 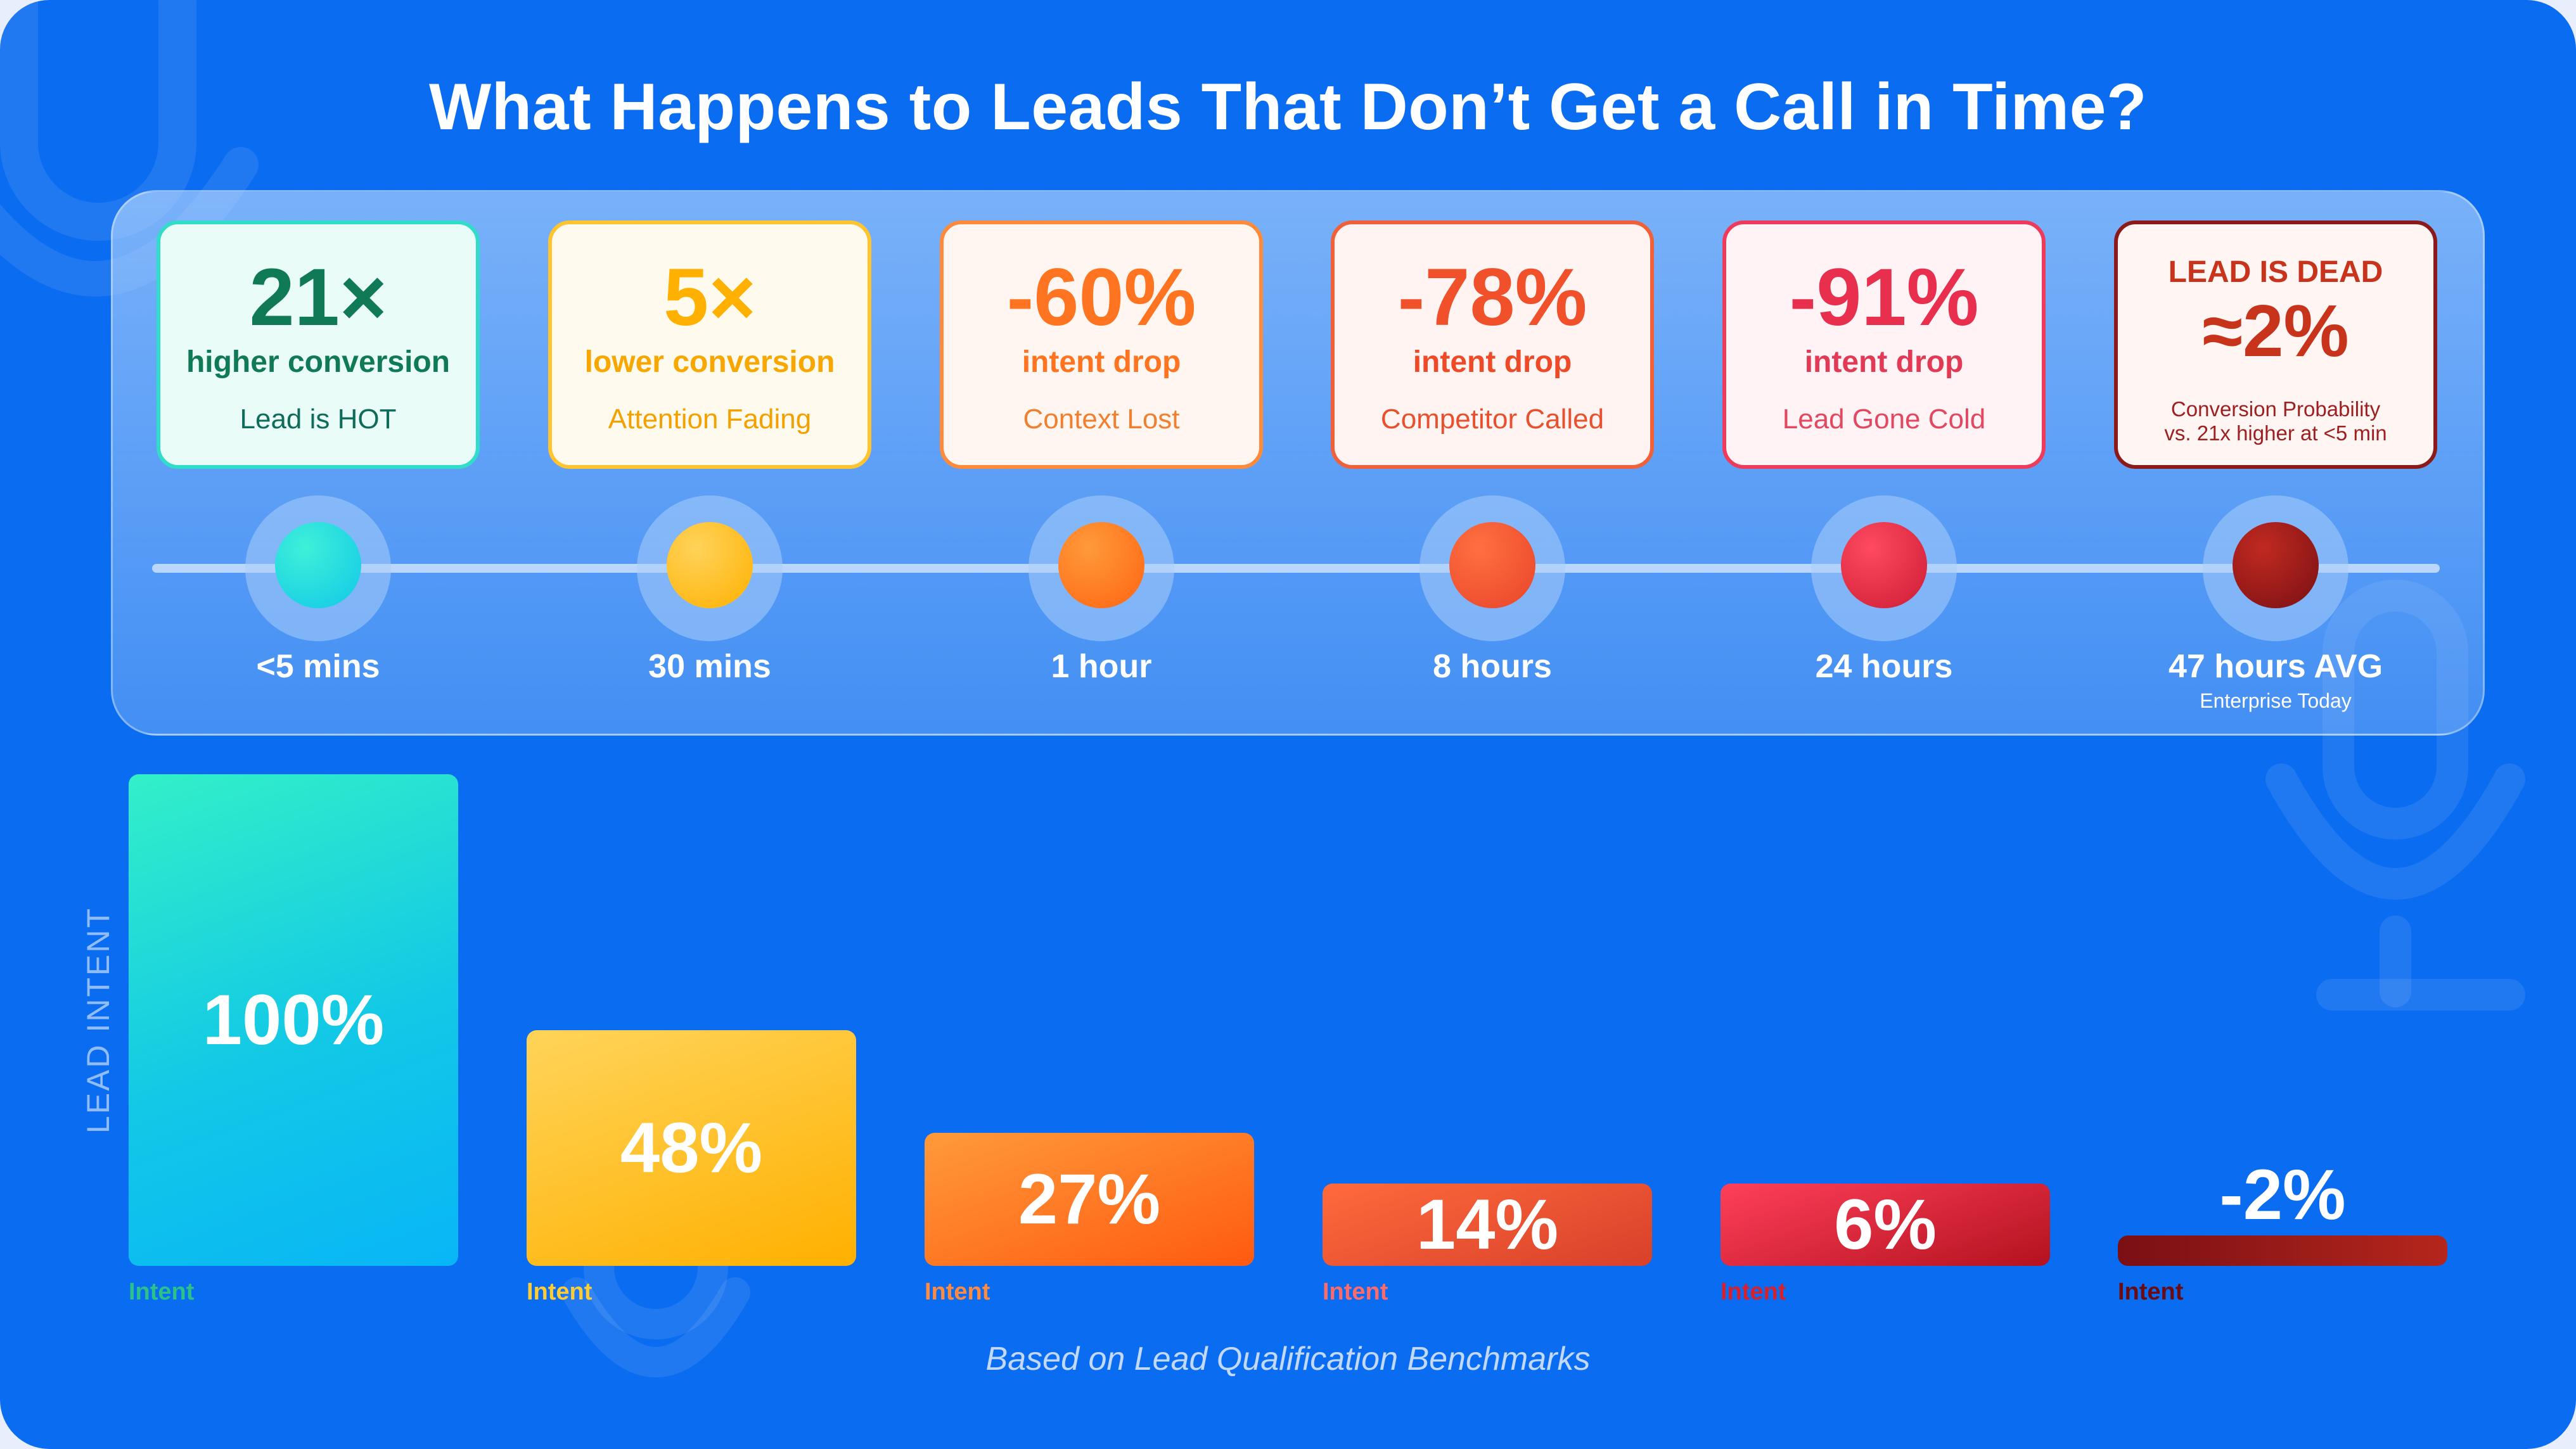 I want to click on stage-percent: -91%, so click(x=1884, y=298).